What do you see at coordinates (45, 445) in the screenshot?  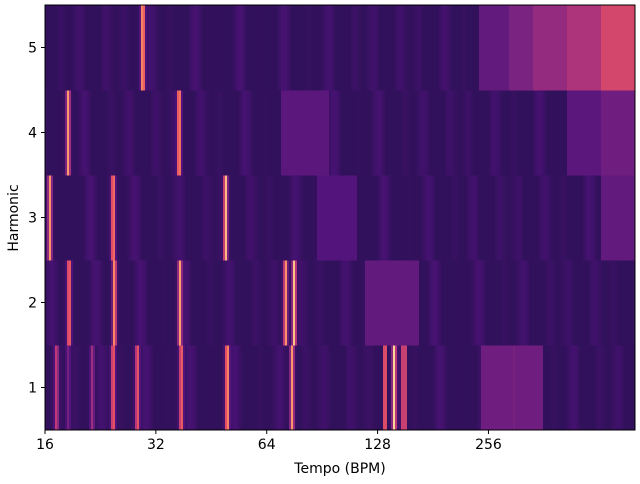 I see `x-tick-label: 16` at bounding box center [45, 445].